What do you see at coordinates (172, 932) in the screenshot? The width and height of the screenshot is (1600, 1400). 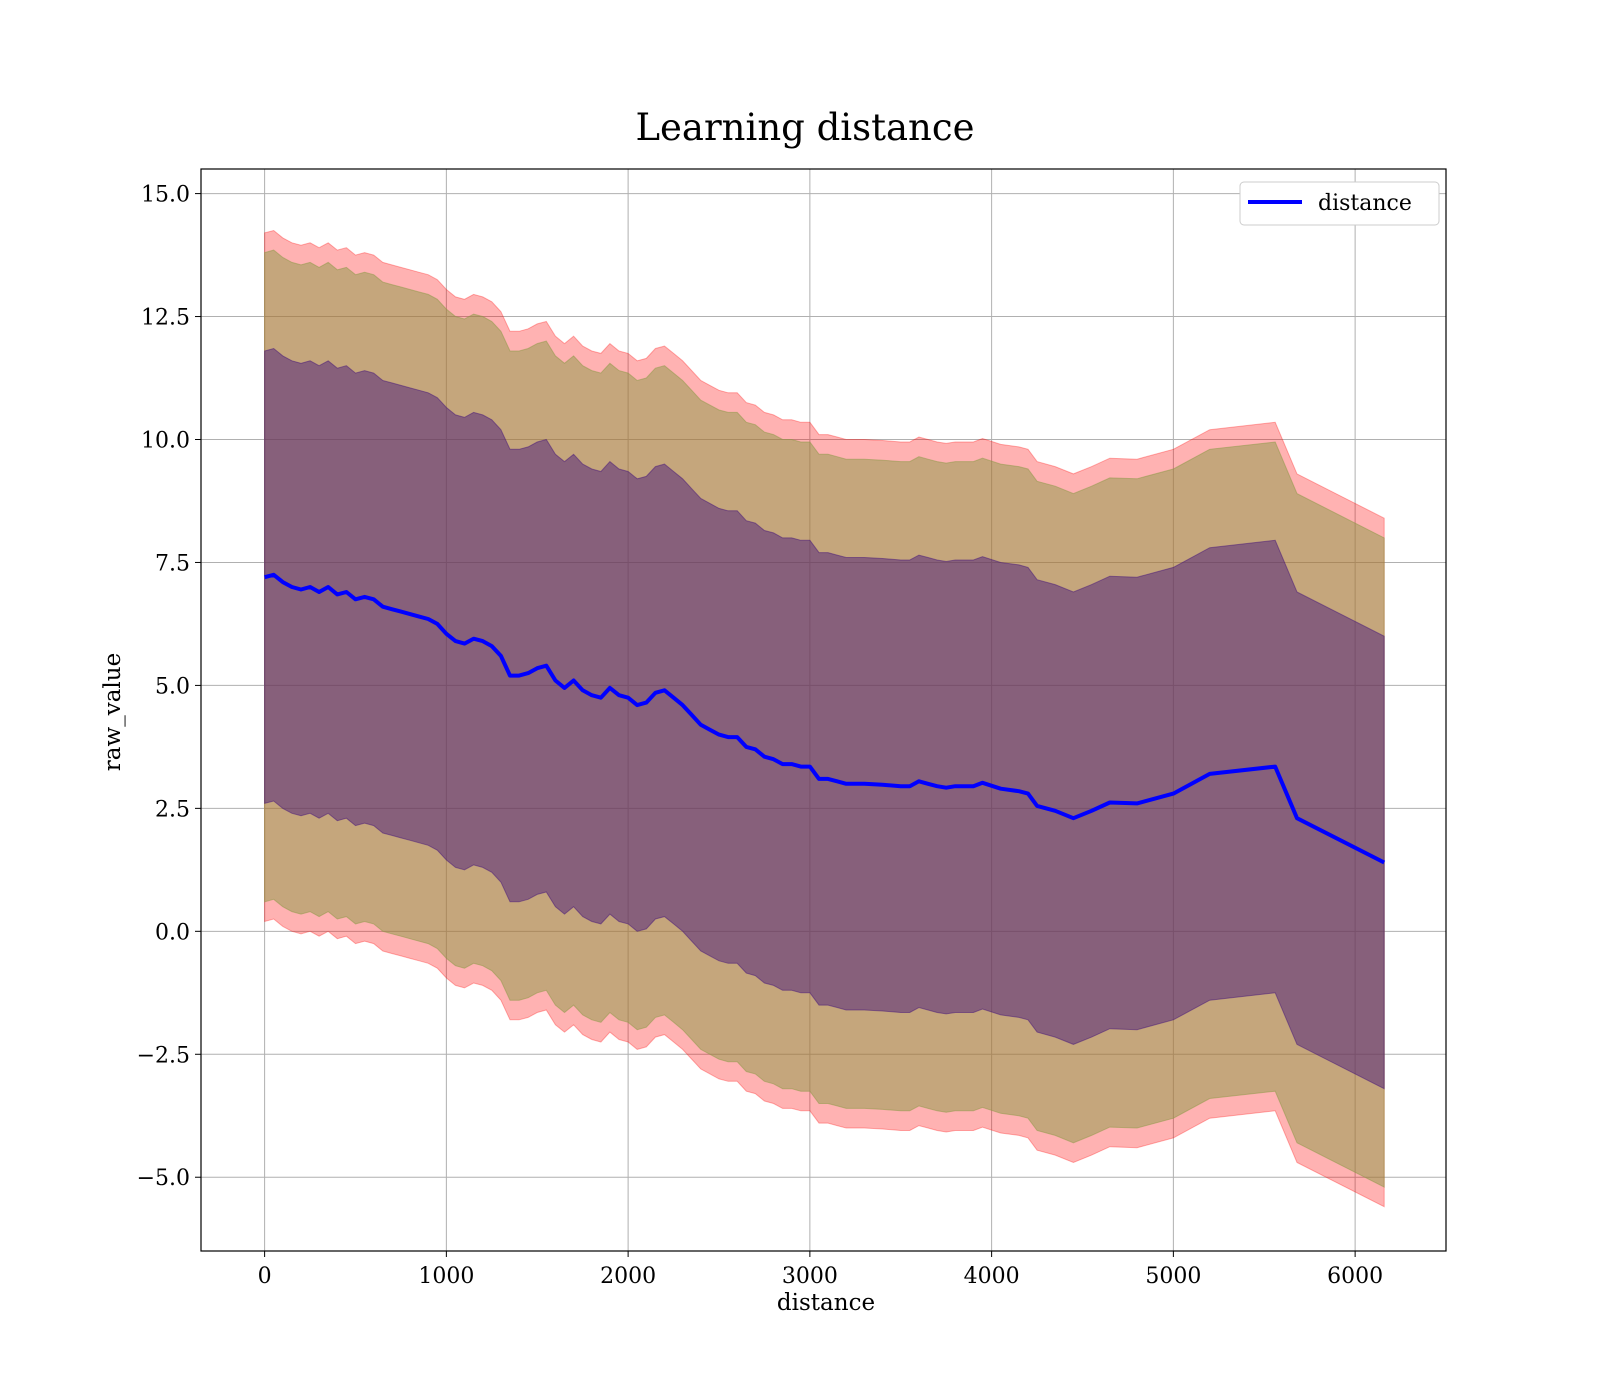 I see `y-tick-label: 0.0` at bounding box center [172, 932].